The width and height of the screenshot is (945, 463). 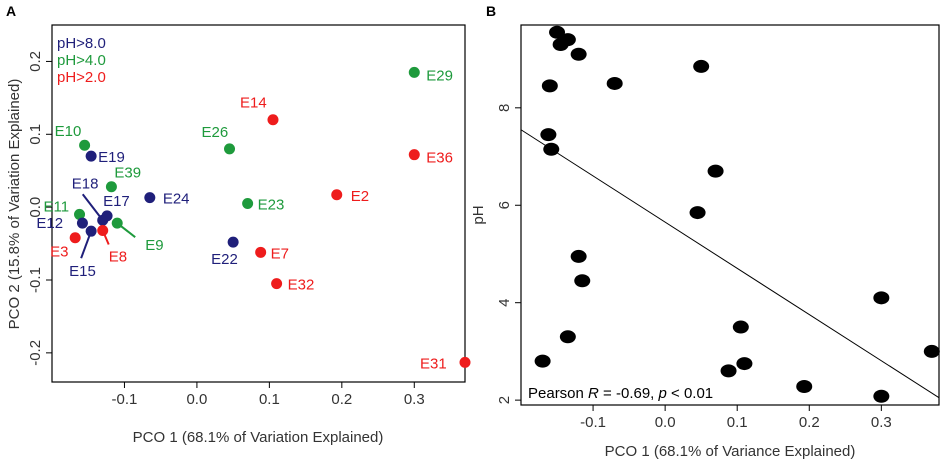 What do you see at coordinates (504, 108) in the screenshot?
I see `panel-b-y-tick-label: 8` at bounding box center [504, 108].